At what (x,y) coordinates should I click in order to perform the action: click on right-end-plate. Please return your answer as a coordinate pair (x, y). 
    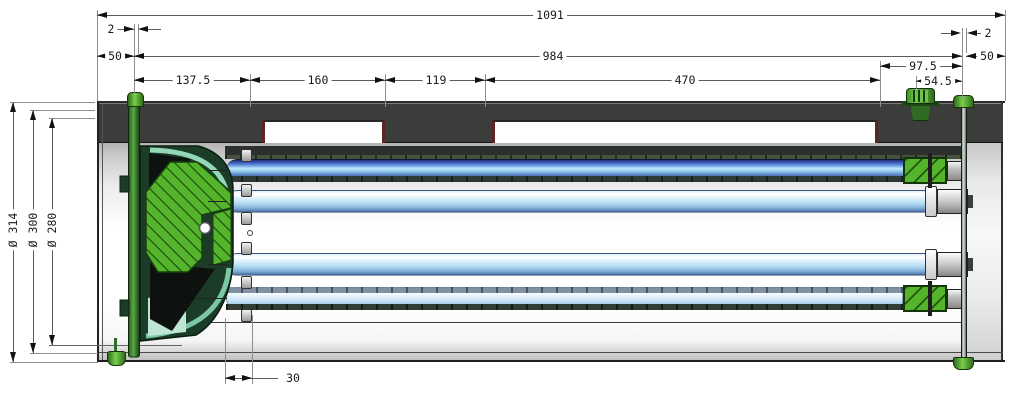
    Looking at the image, I should click on (964, 233).